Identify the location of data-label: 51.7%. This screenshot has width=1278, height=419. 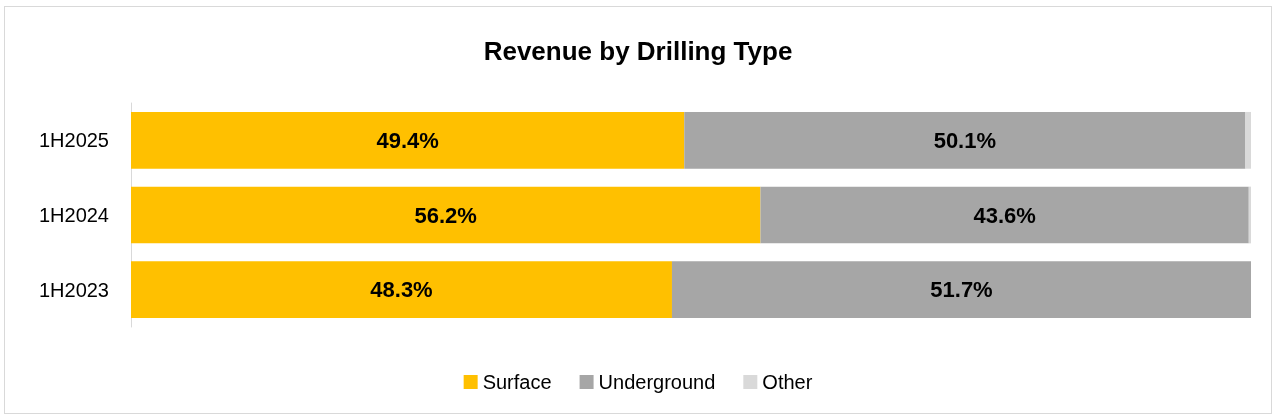
(961, 290).